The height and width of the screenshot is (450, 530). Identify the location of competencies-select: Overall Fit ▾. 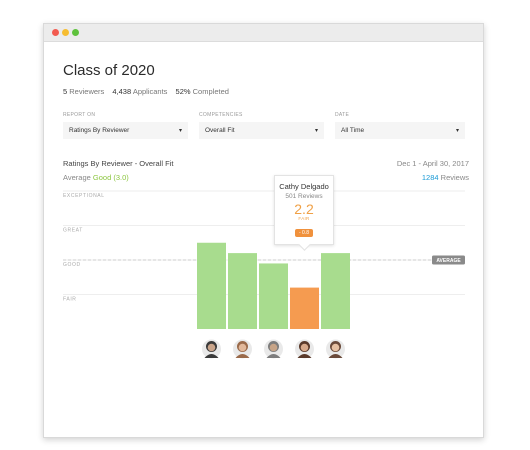
(261, 130).